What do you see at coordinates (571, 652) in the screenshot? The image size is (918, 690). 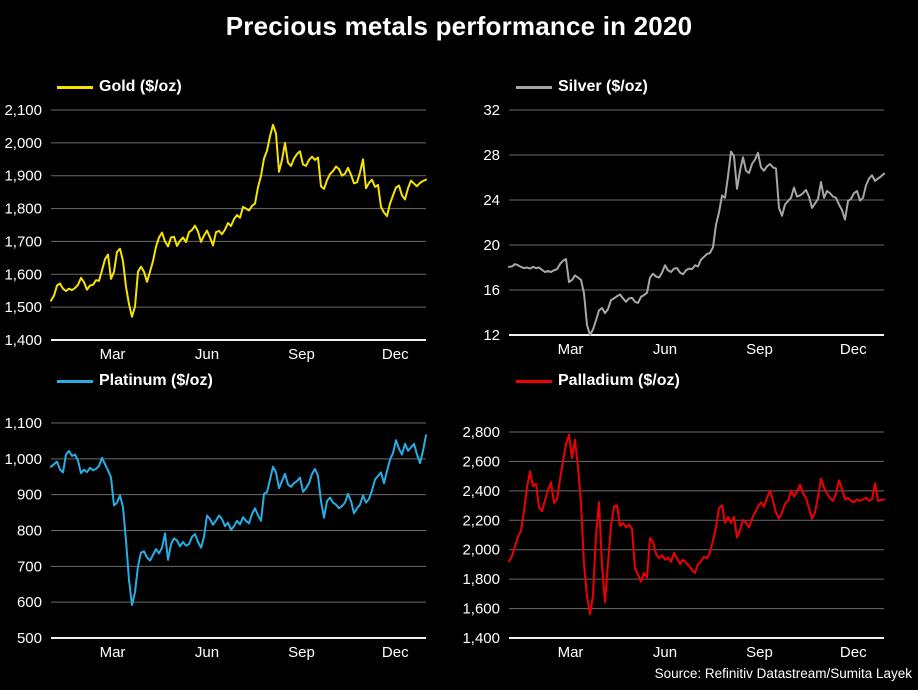 I see `palladium-x-tick-label: Mar` at bounding box center [571, 652].